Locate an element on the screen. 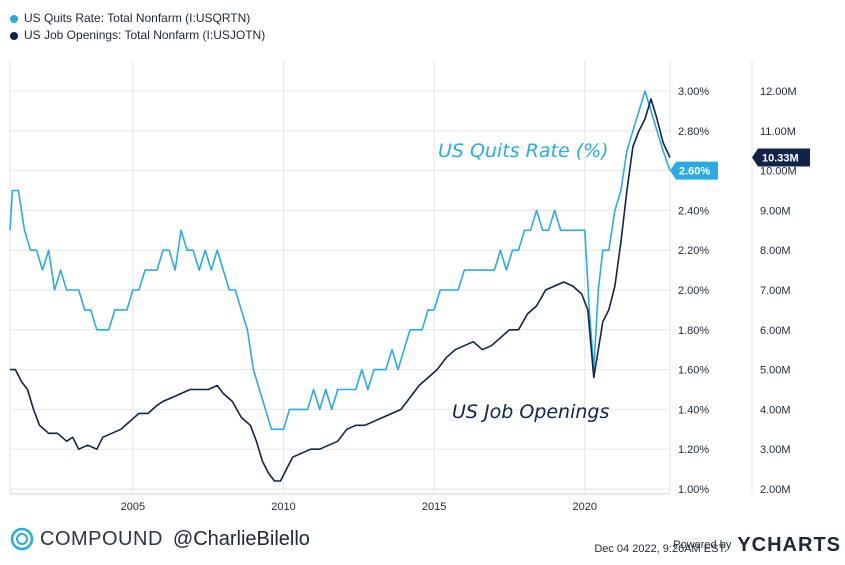 This screenshot has height=565, width=845. y-left-tick-label: 1.80% is located at coordinates (693, 331).